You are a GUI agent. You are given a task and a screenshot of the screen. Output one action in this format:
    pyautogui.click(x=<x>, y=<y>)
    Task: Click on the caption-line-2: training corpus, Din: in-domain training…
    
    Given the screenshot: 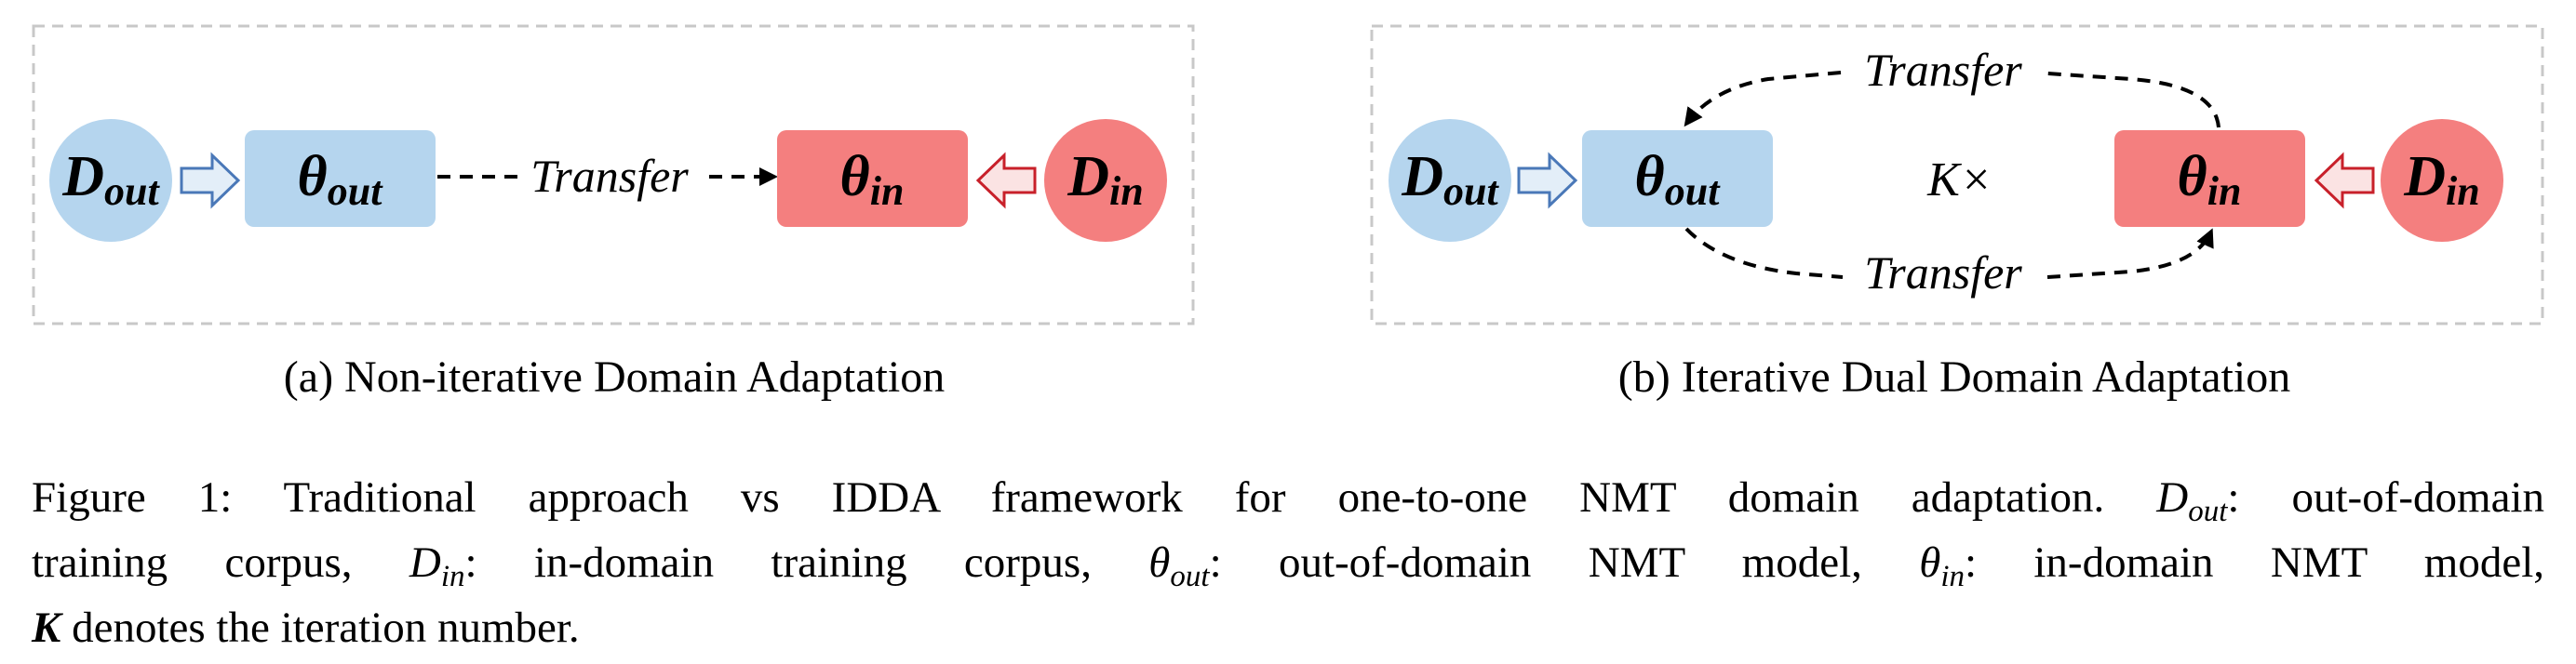 What is the action you would take?
    pyautogui.click(x=1288, y=565)
    